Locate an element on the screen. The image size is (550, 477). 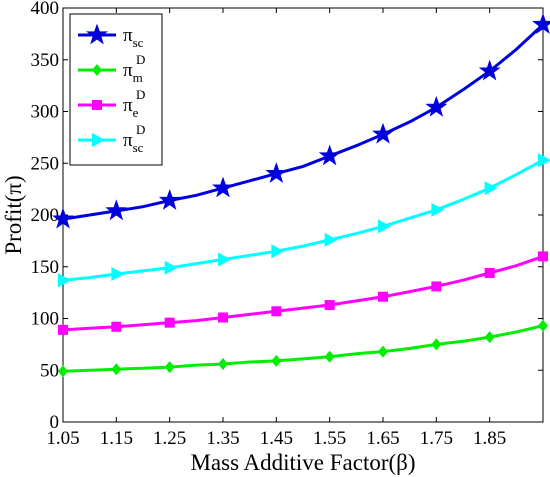
x-tick-label: 1.15 is located at coordinates (116, 438).